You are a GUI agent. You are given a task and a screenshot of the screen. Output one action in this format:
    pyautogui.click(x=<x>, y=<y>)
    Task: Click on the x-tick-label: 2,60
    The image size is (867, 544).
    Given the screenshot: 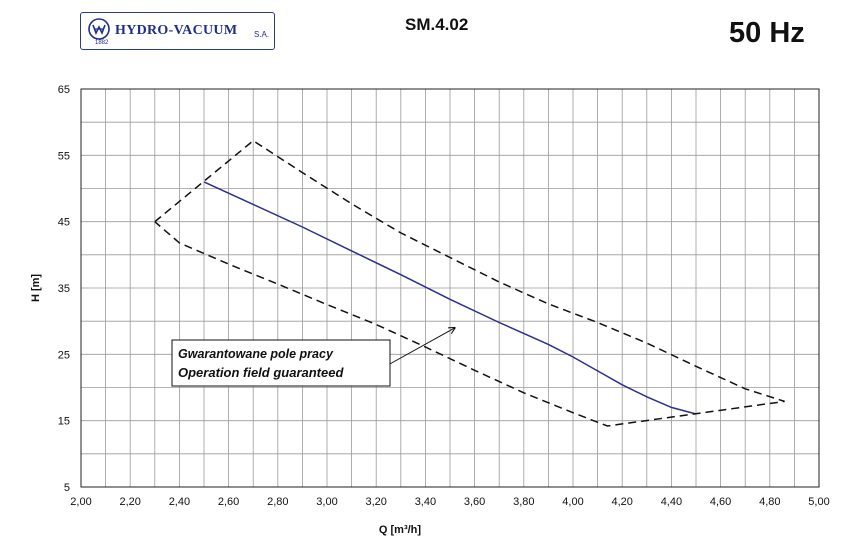 What is the action you would take?
    pyautogui.click(x=228, y=502)
    